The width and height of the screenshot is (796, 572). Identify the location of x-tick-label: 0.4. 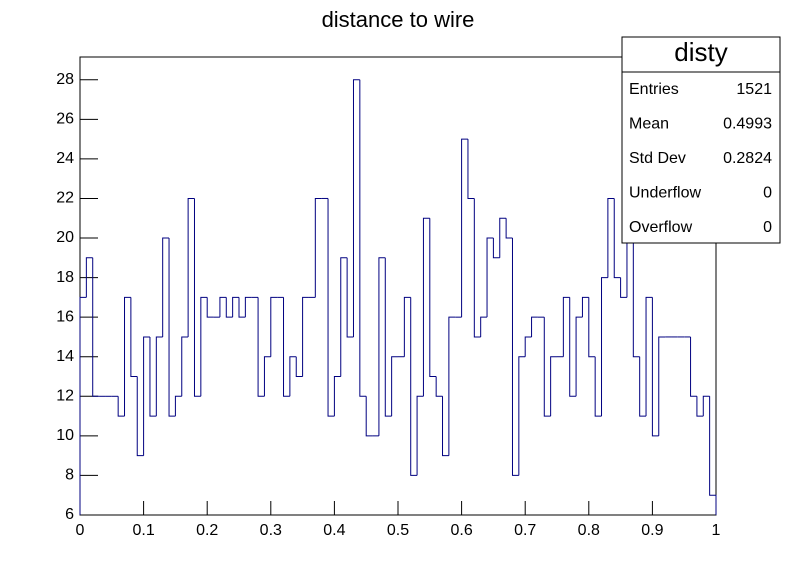
(334, 530).